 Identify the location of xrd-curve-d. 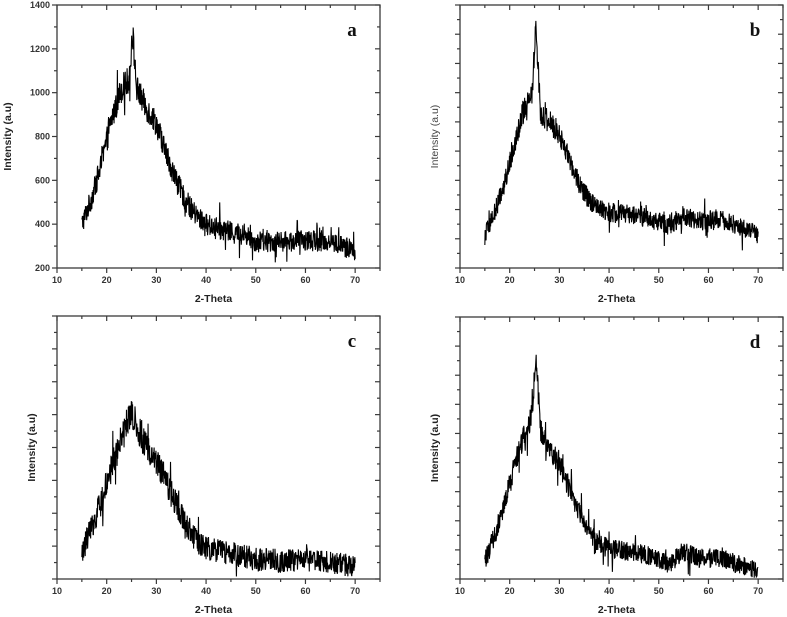
(621, 466).